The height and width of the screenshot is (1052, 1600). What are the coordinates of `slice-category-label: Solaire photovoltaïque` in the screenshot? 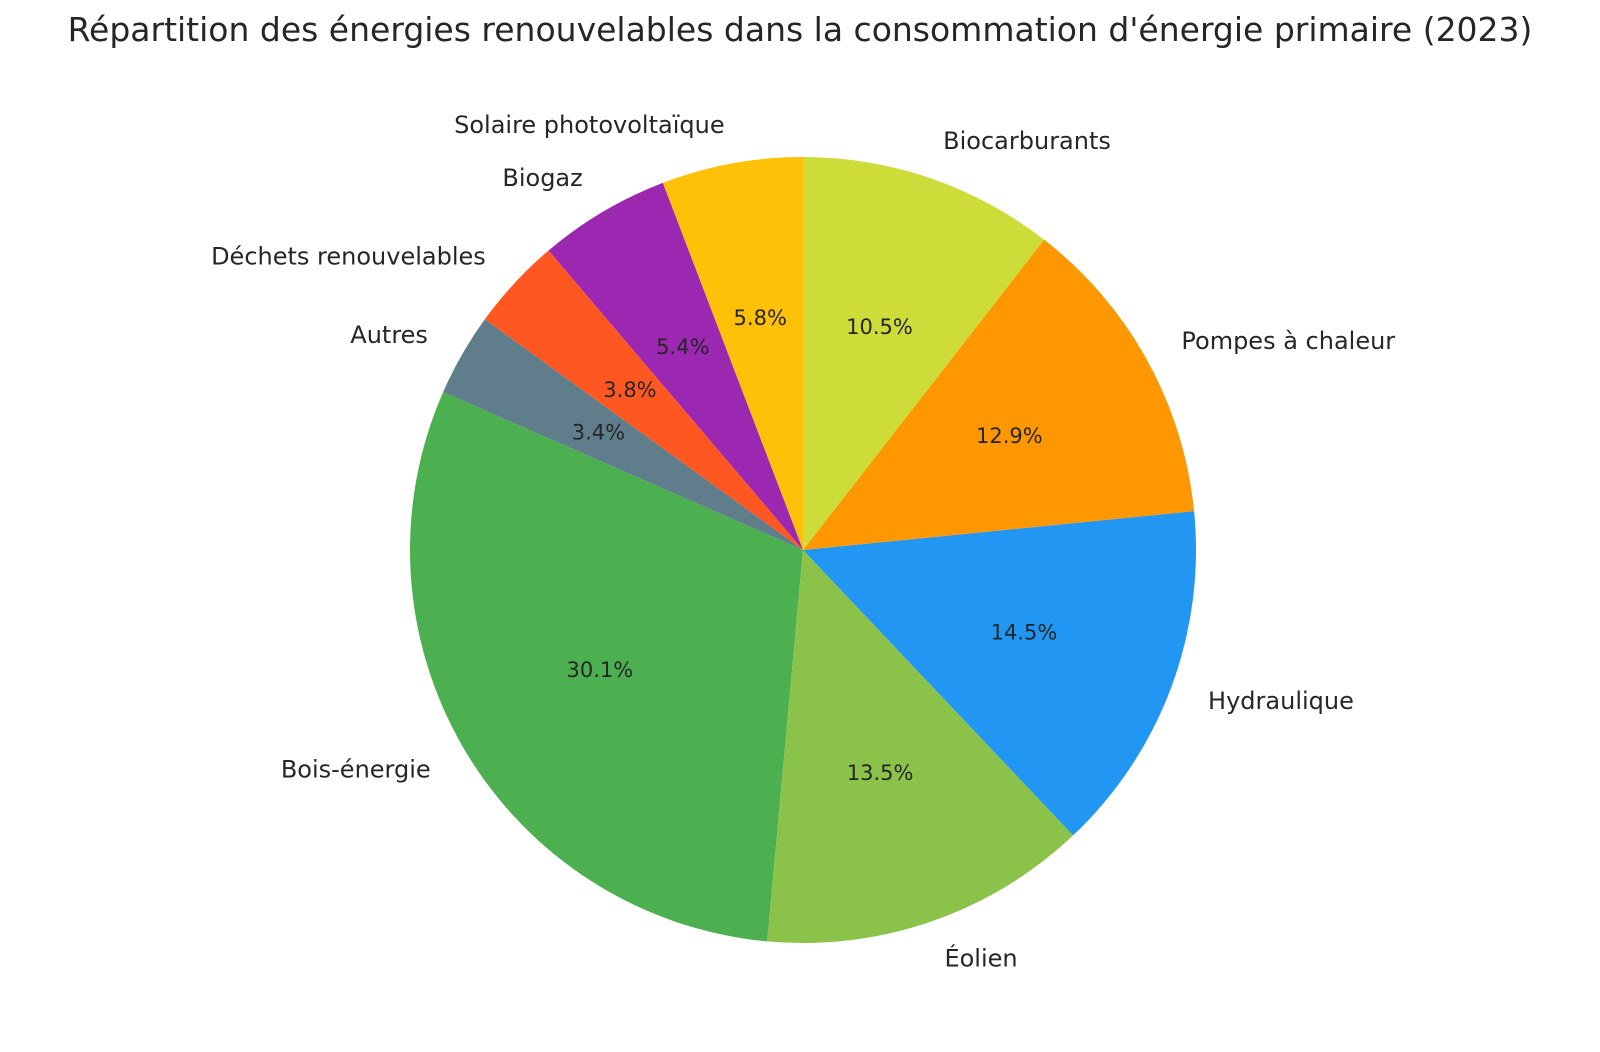 It's located at (589, 125).